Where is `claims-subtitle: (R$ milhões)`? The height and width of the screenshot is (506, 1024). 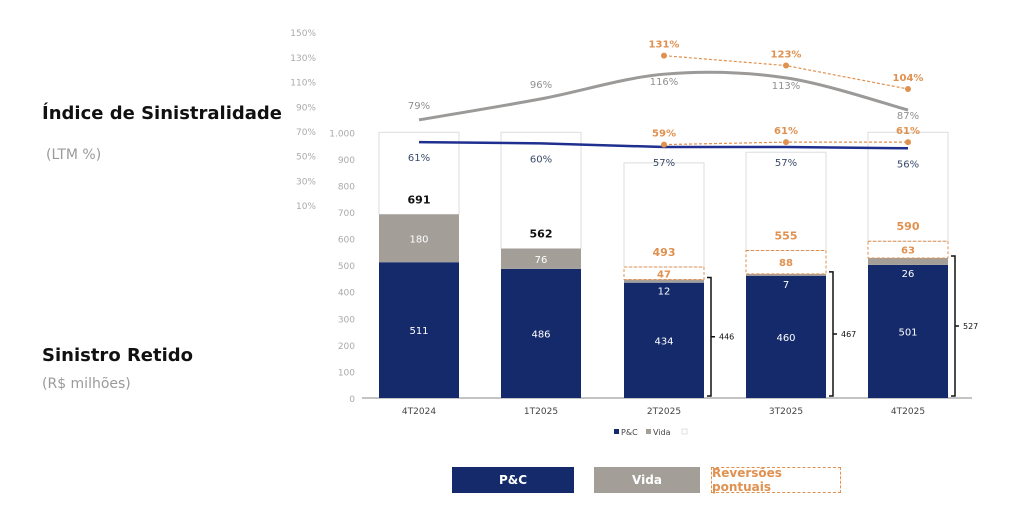
claims-subtitle: (R$ milhões) is located at coordinates (86, 384).